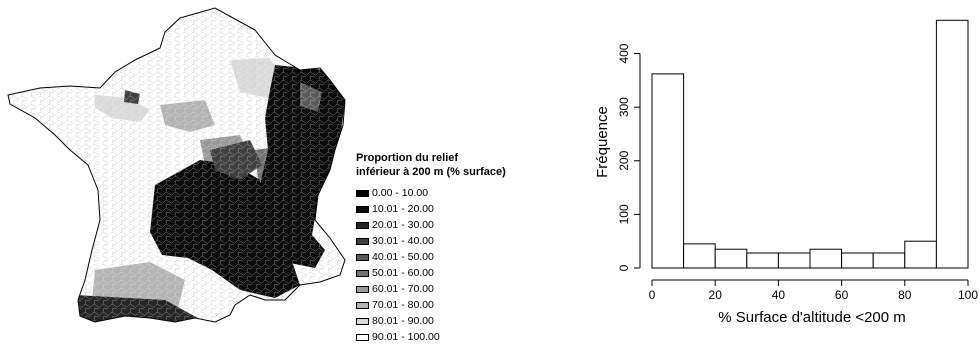  I want to click on legend-item: 20.01 - 30.00, so click(398, 225).